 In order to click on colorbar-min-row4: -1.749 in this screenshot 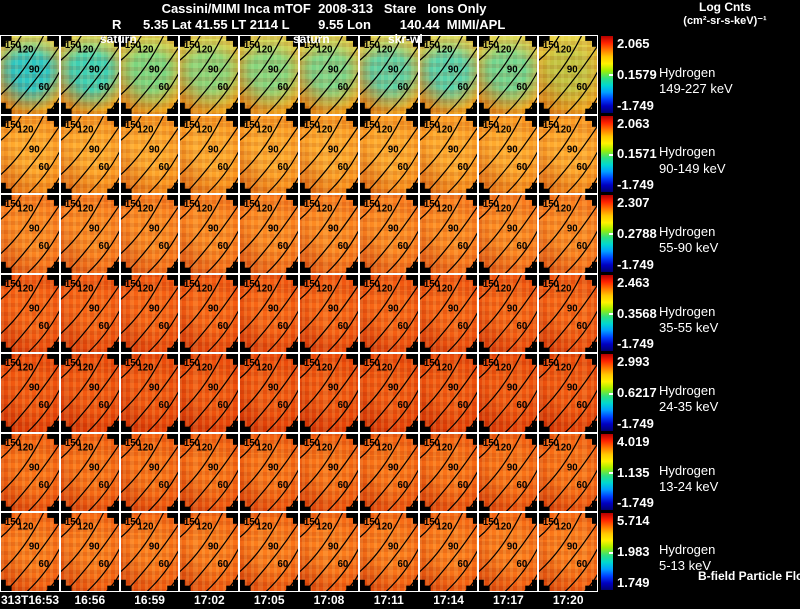, I will do `click(635, 344)`.